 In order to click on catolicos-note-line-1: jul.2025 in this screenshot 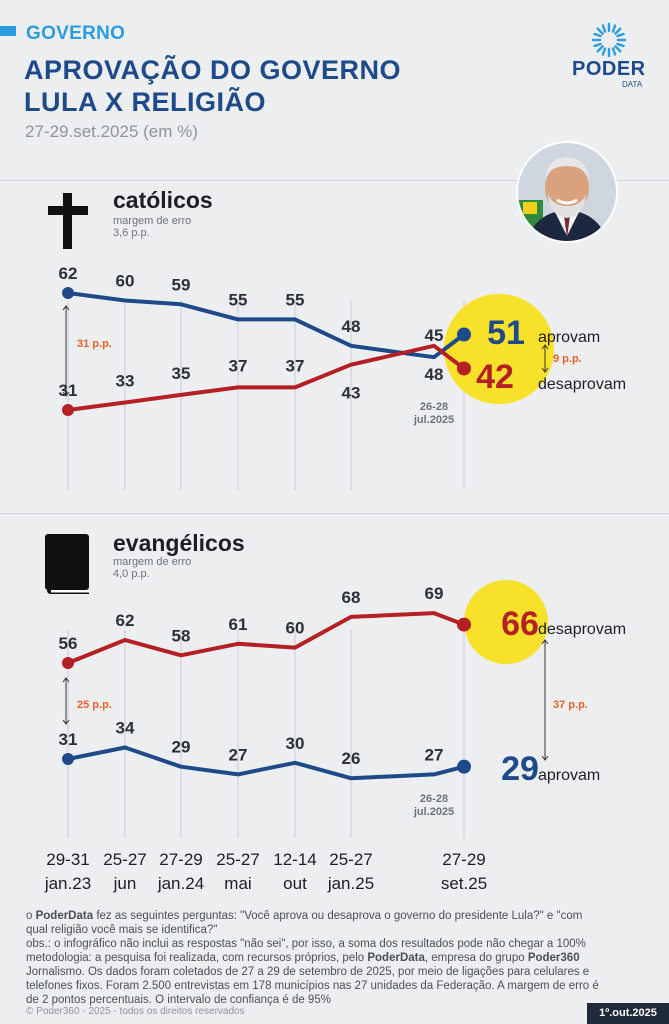, I will do `click(433, 420)`.